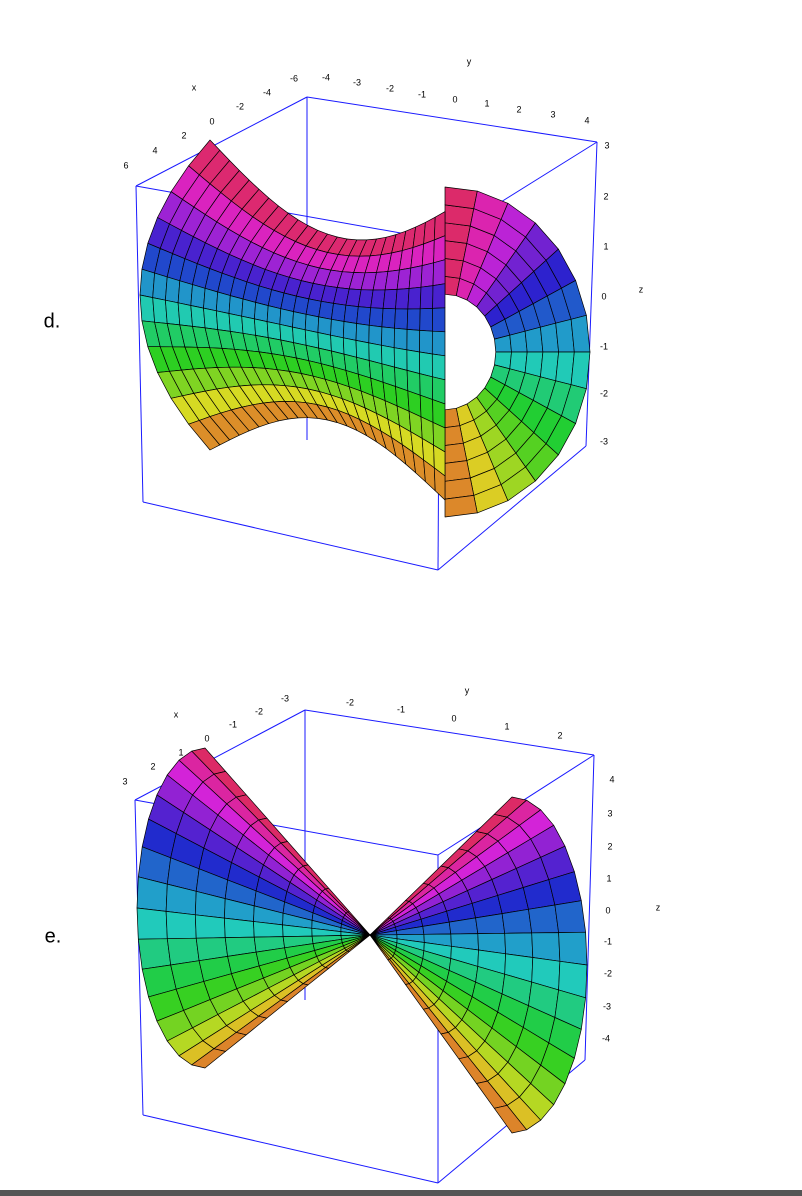 Image resolution: width=802 pixels, height=1196 pixels. What do you see at coordinates (357, 82) in the screenshot?
I see `y-tick-label: -3` at bounding box center [357, 82].